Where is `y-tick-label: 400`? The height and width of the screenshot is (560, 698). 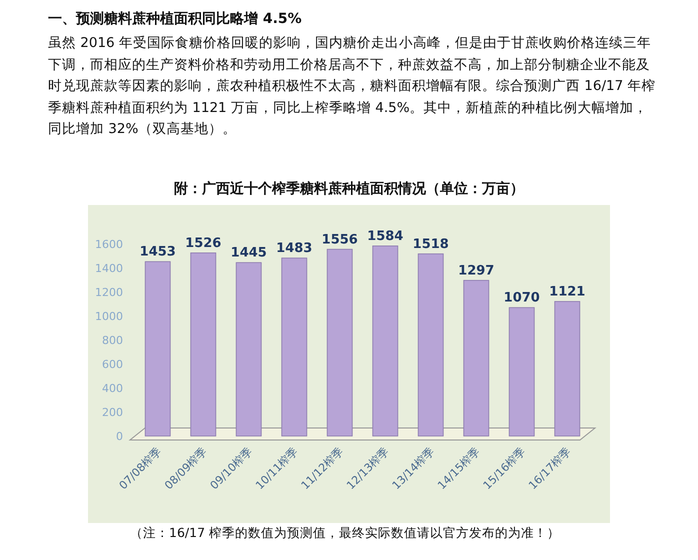
y-tick-label: 400 is located at coordinates (112, 388).